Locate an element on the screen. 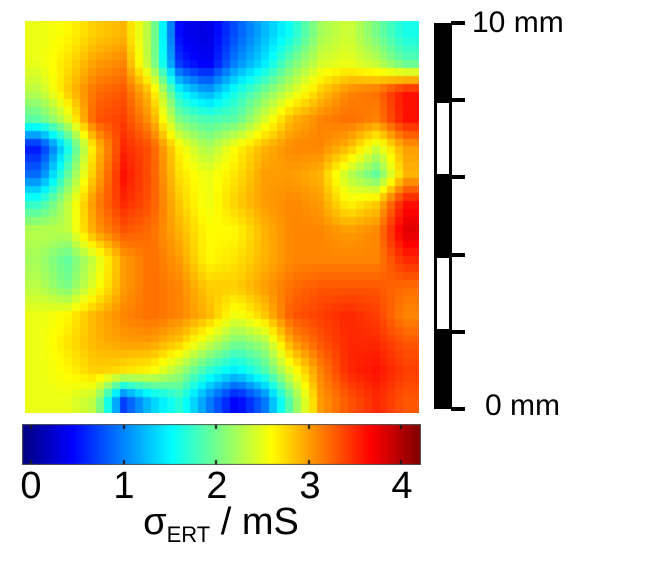 Image resolution: width=669 pixels, height=573 pixels. colorbar-tick-label: 2 is located at coordinates (217, 486).